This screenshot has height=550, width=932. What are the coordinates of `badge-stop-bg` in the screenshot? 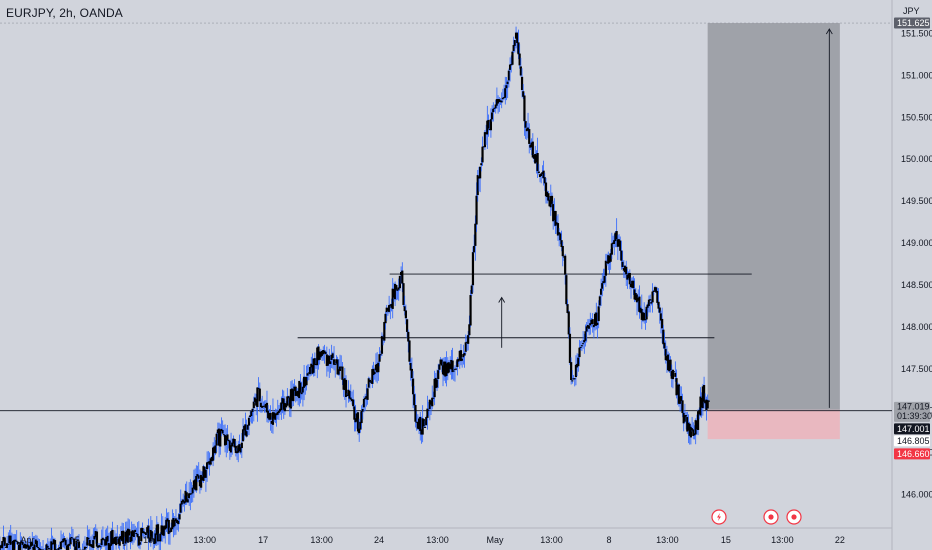 It's located at (912, 454).